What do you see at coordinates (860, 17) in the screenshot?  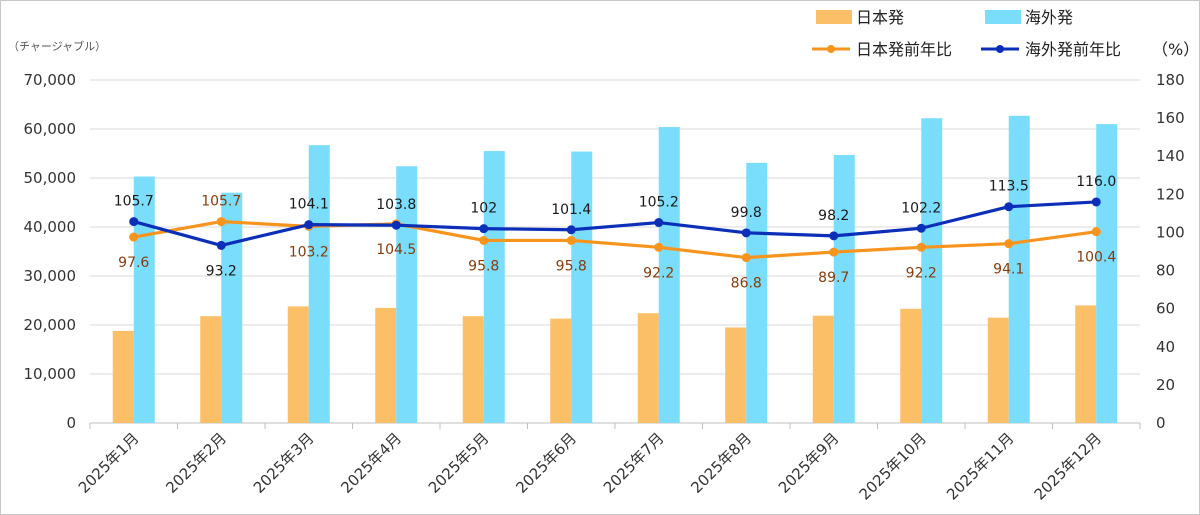 I see `legend-item-japan-bar: 日本発` at bounding box center [860, 17].